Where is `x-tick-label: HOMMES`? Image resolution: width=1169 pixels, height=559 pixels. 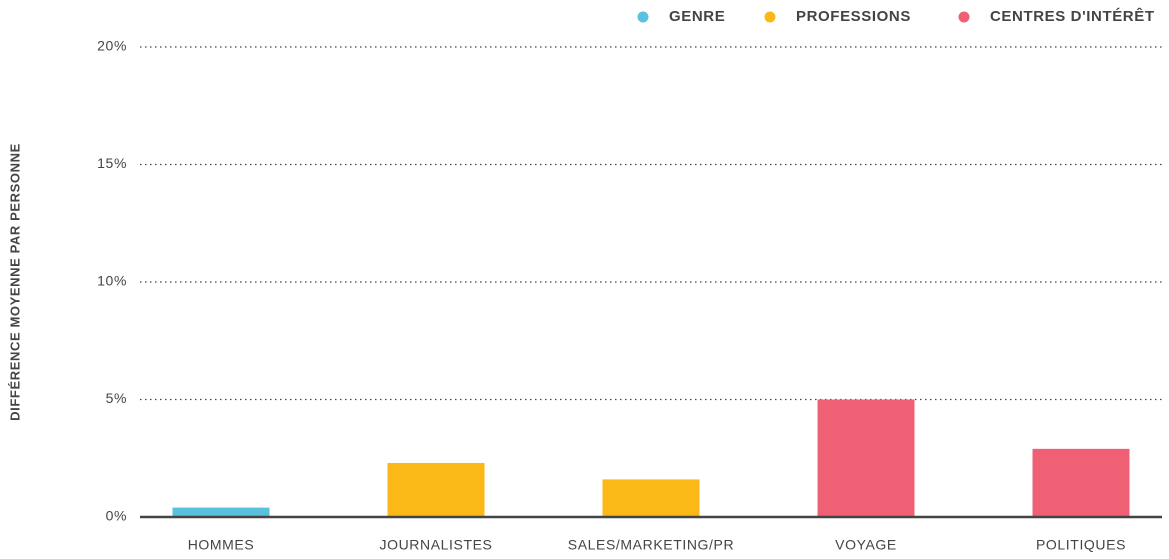
x-tick-label: HOMMES is located at coordinates (221, 545).